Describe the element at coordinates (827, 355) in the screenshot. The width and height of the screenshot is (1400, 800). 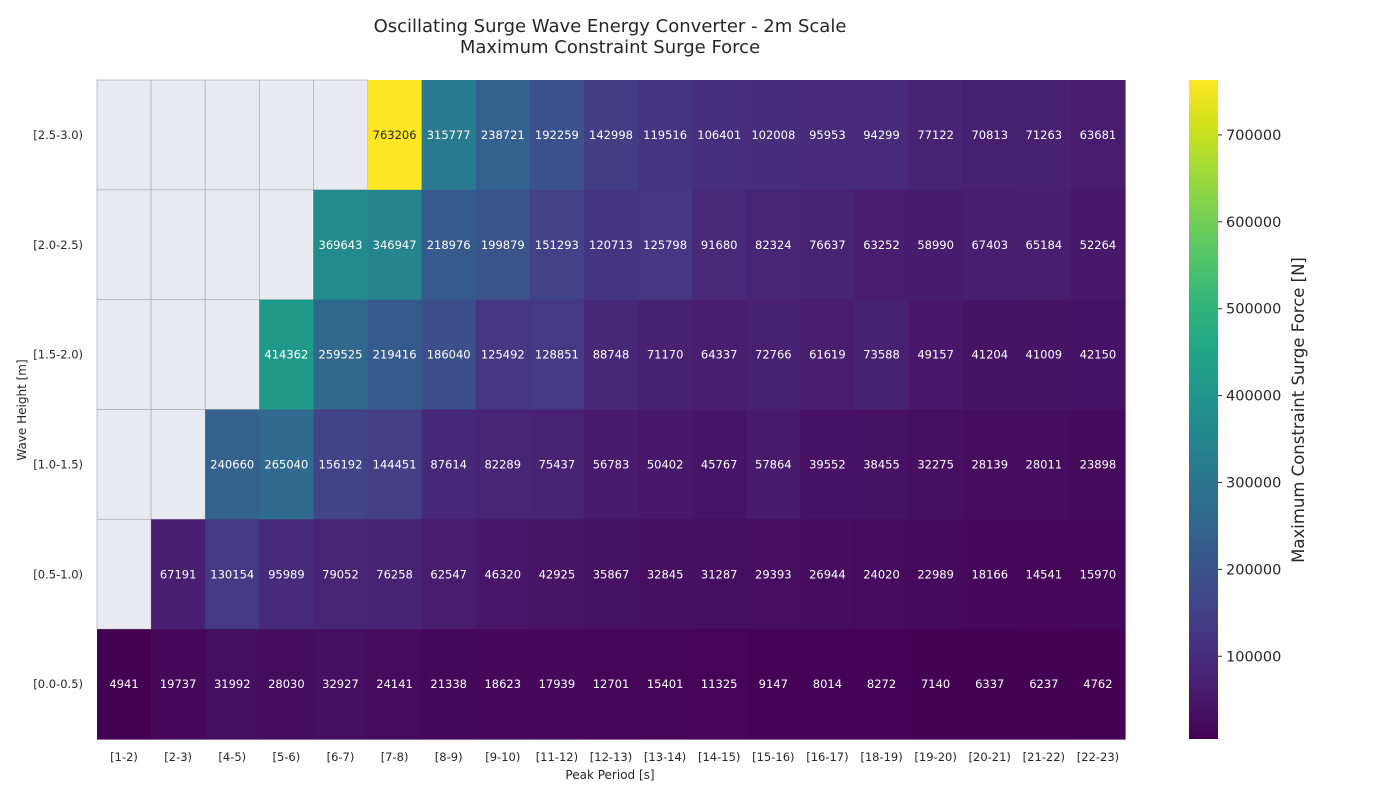
I see `cell-value-label: 61619` at that location.